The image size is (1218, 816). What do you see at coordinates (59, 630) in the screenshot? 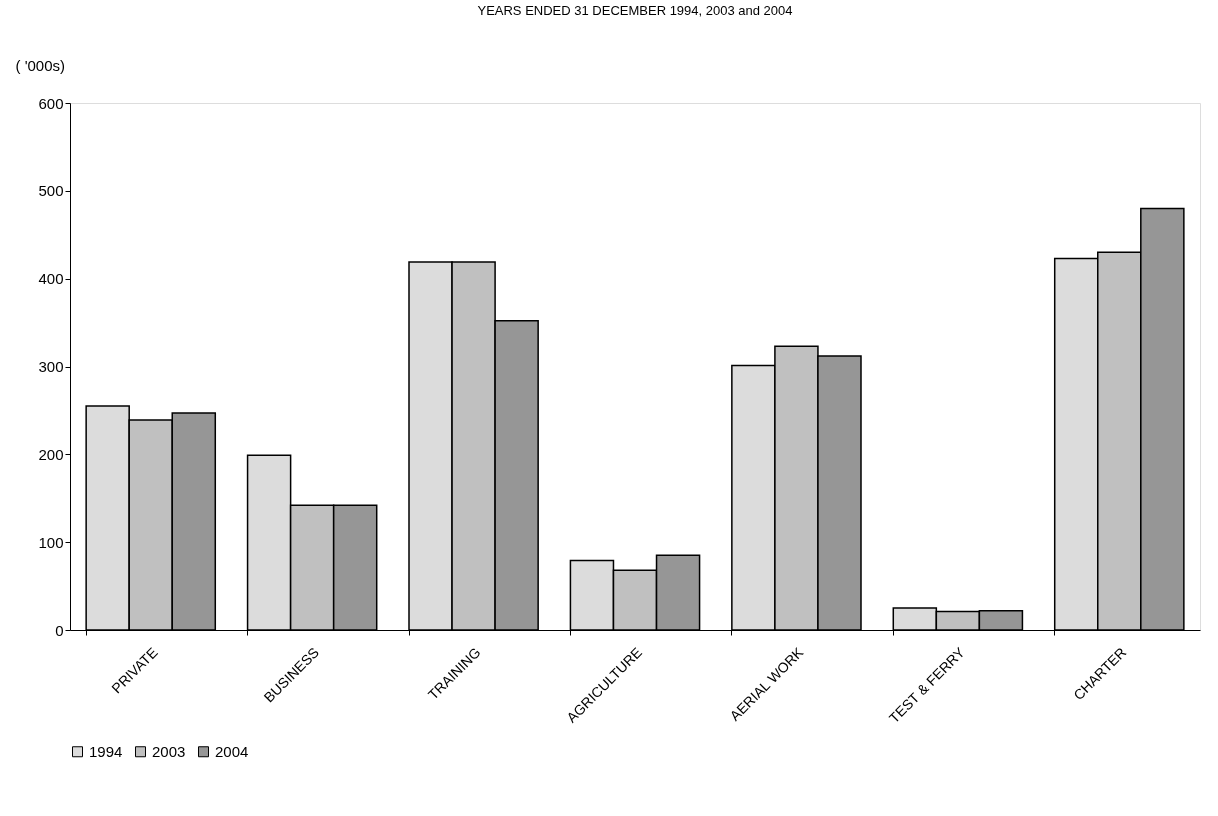
I see `y-tick-label: 0` at bounding box center [59, 630].